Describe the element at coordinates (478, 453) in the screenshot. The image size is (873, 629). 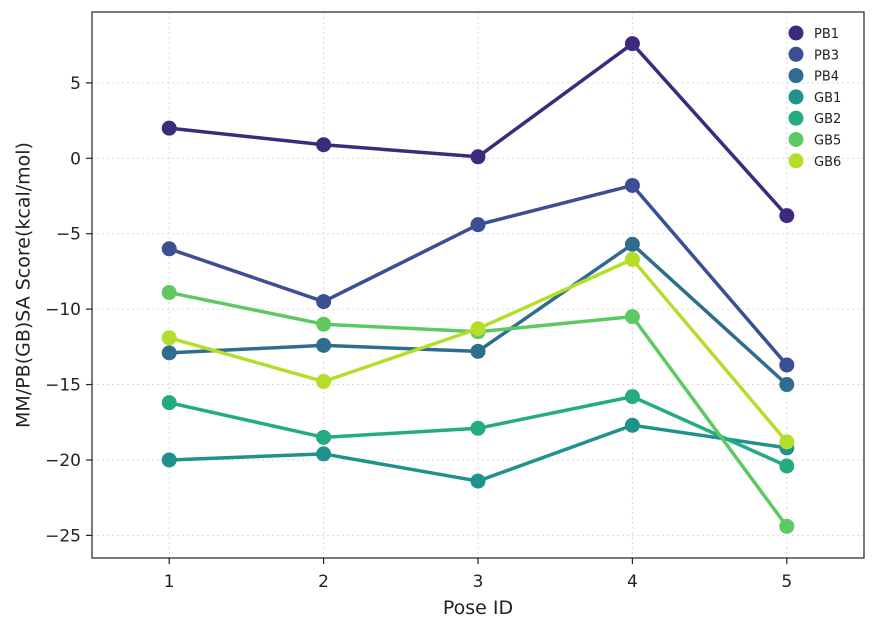
I see `series-gb1` at that location.